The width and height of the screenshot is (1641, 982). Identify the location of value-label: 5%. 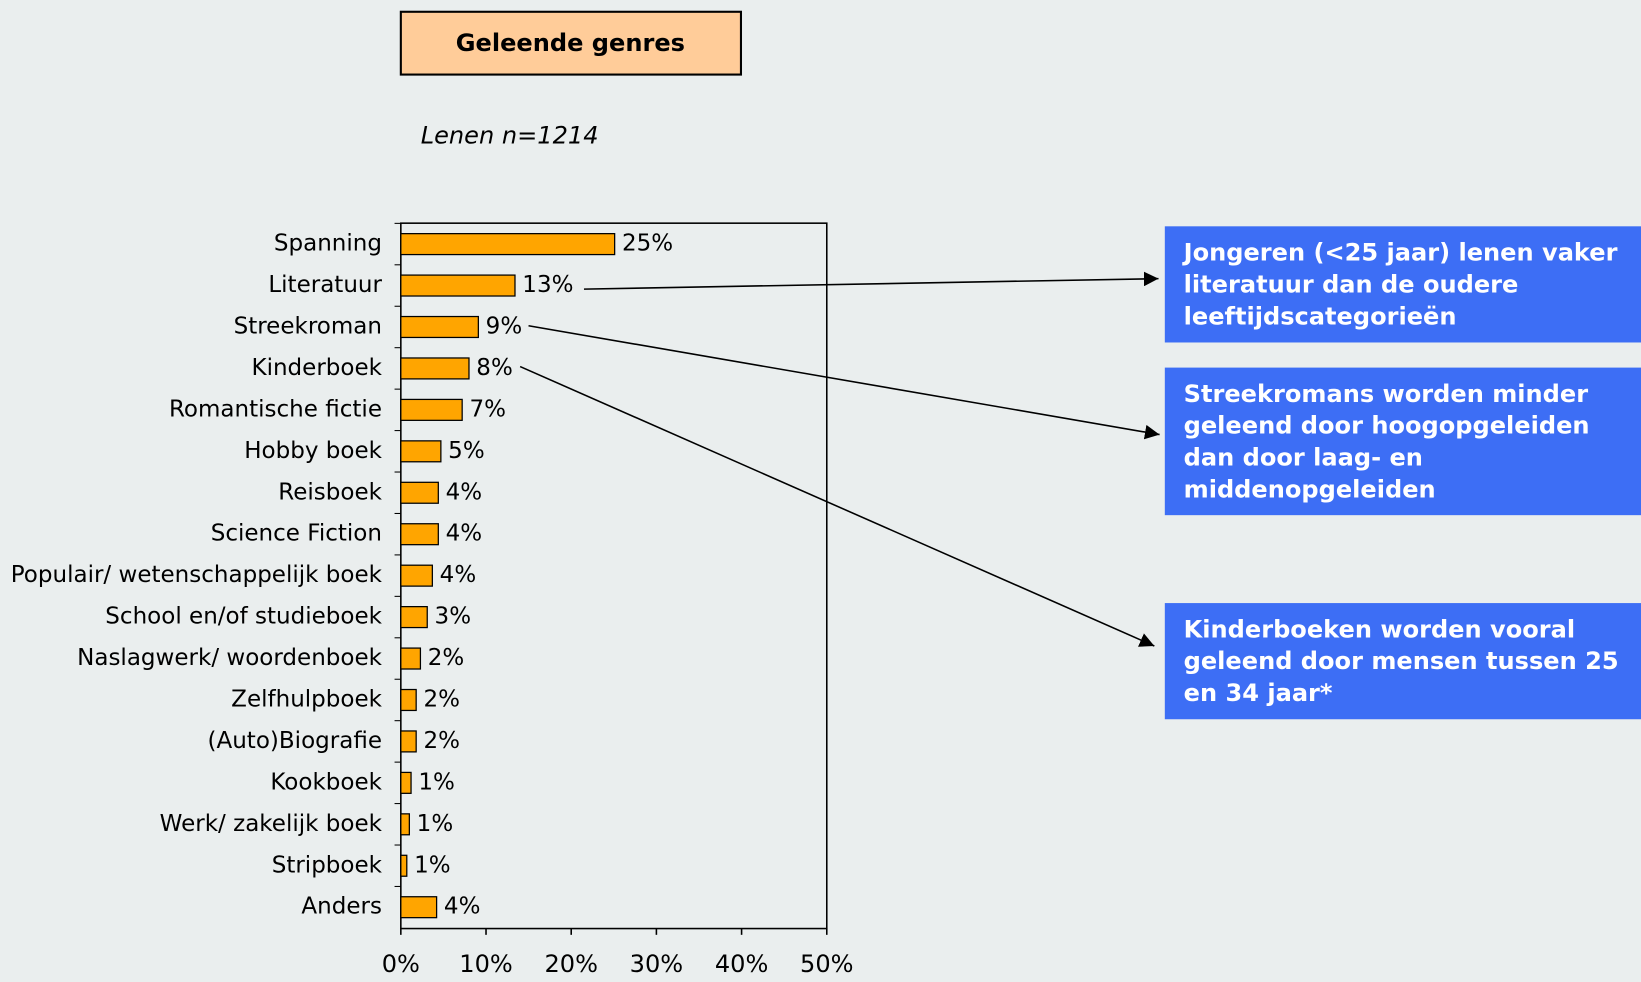
(466, 451).